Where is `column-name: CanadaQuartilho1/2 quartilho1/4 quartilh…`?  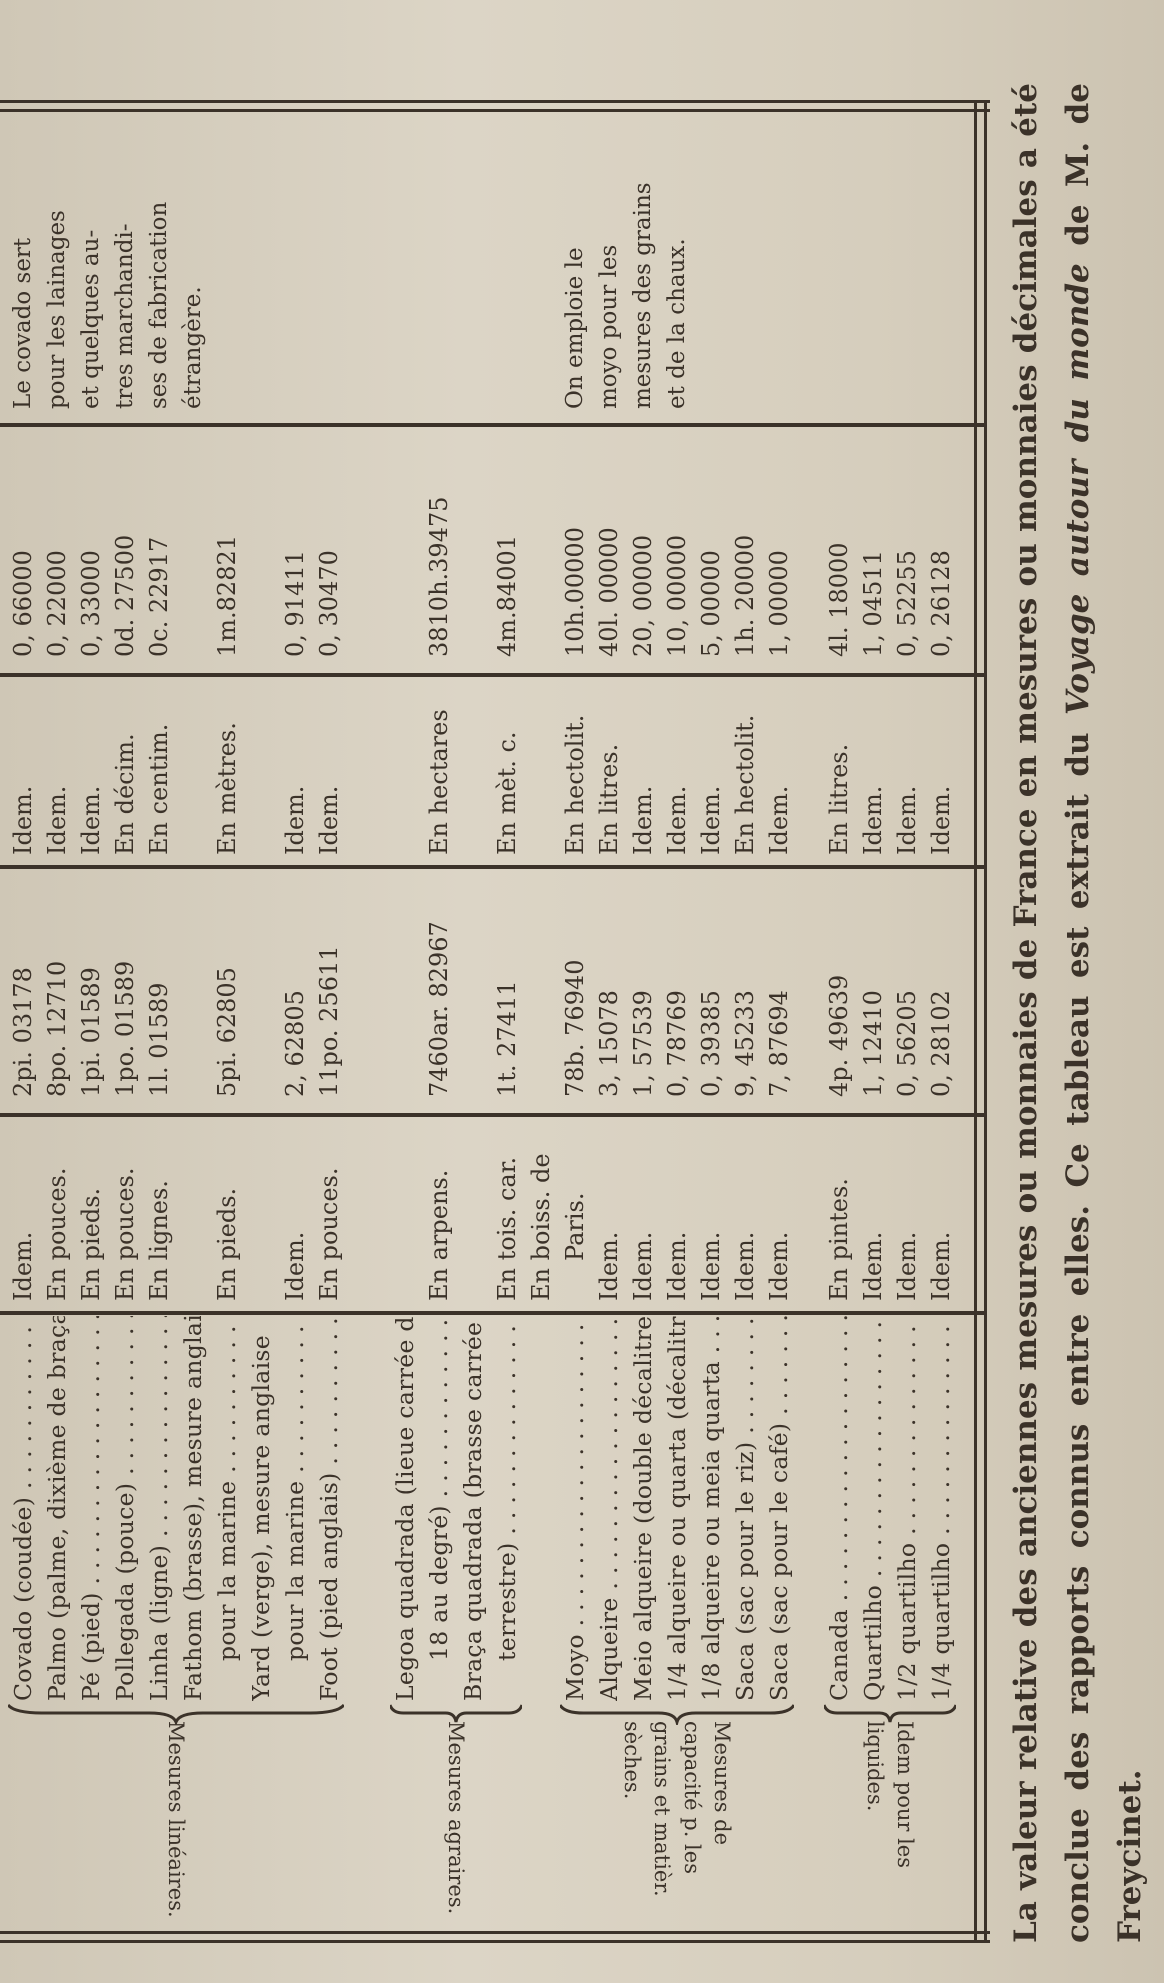 column-name: CanadaQuartilho1/2 quartilho1/4 quartilh… is located at coordinates (890, 1508).